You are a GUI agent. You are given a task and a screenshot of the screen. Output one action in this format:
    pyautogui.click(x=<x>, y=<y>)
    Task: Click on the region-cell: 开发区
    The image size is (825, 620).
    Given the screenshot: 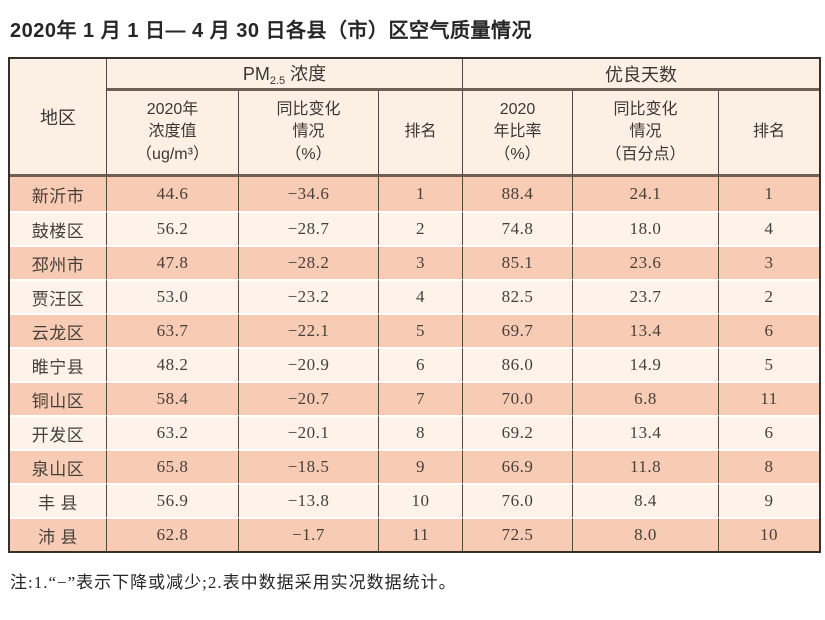 What is the action you would take?
    pyautogui.click(x=58, y=432)
    